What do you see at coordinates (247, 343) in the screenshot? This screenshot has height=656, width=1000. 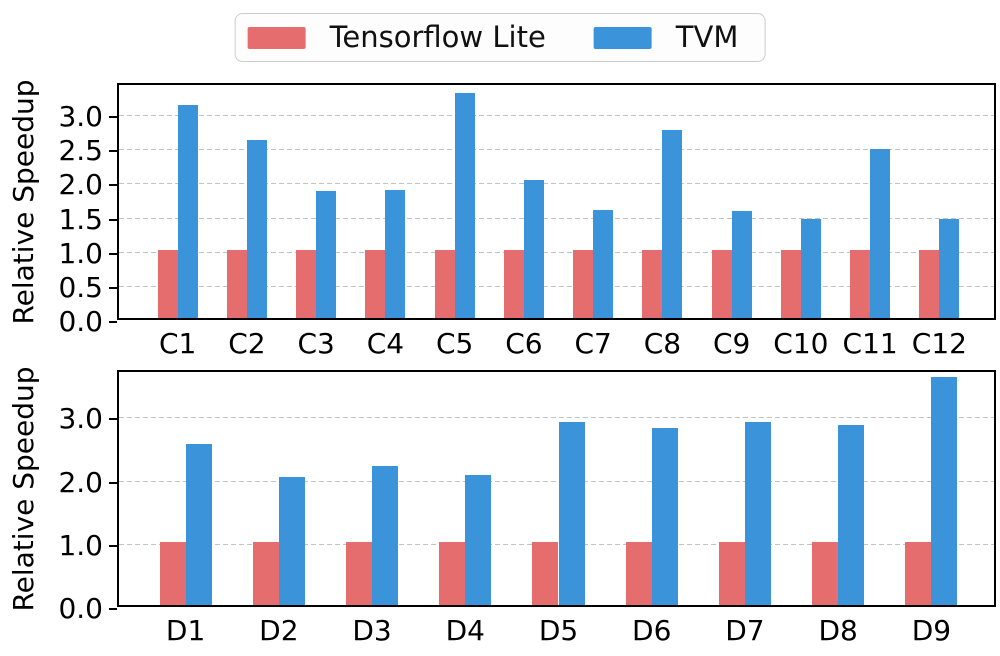 I see `x-tick-label: C2` at bounding box center [247, 343].